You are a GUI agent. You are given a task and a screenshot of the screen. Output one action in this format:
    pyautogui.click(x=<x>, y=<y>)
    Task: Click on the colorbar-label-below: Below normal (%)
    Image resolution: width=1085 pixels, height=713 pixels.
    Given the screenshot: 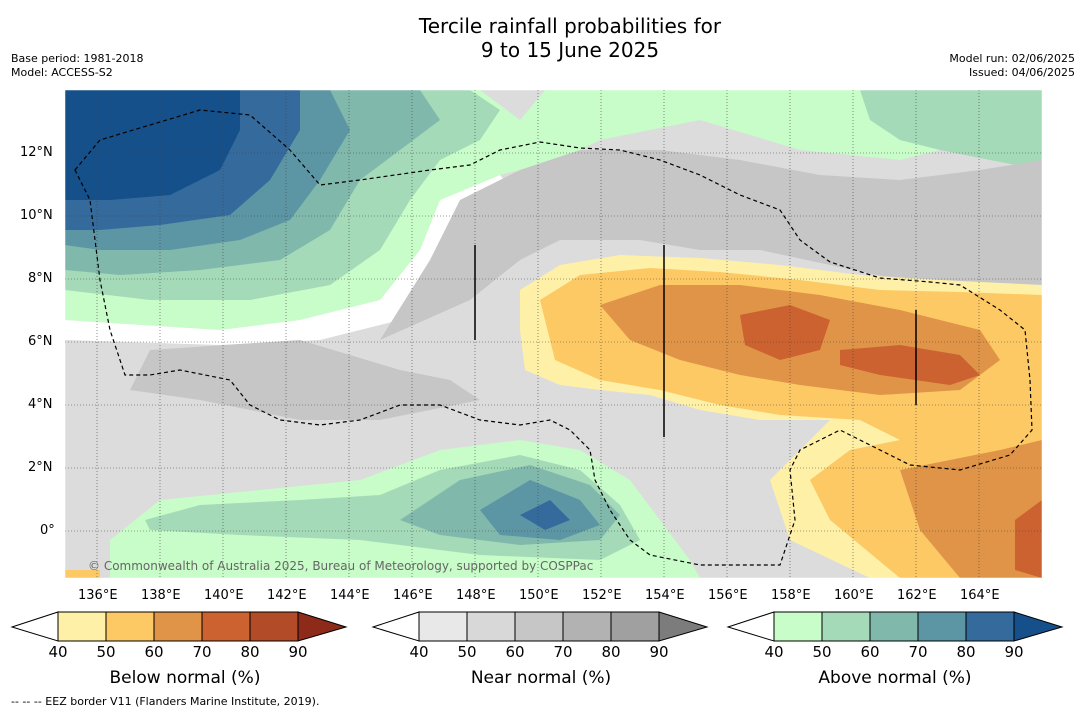 What is the action you would take?
    pyautogui.click(x=185, y=678)
    